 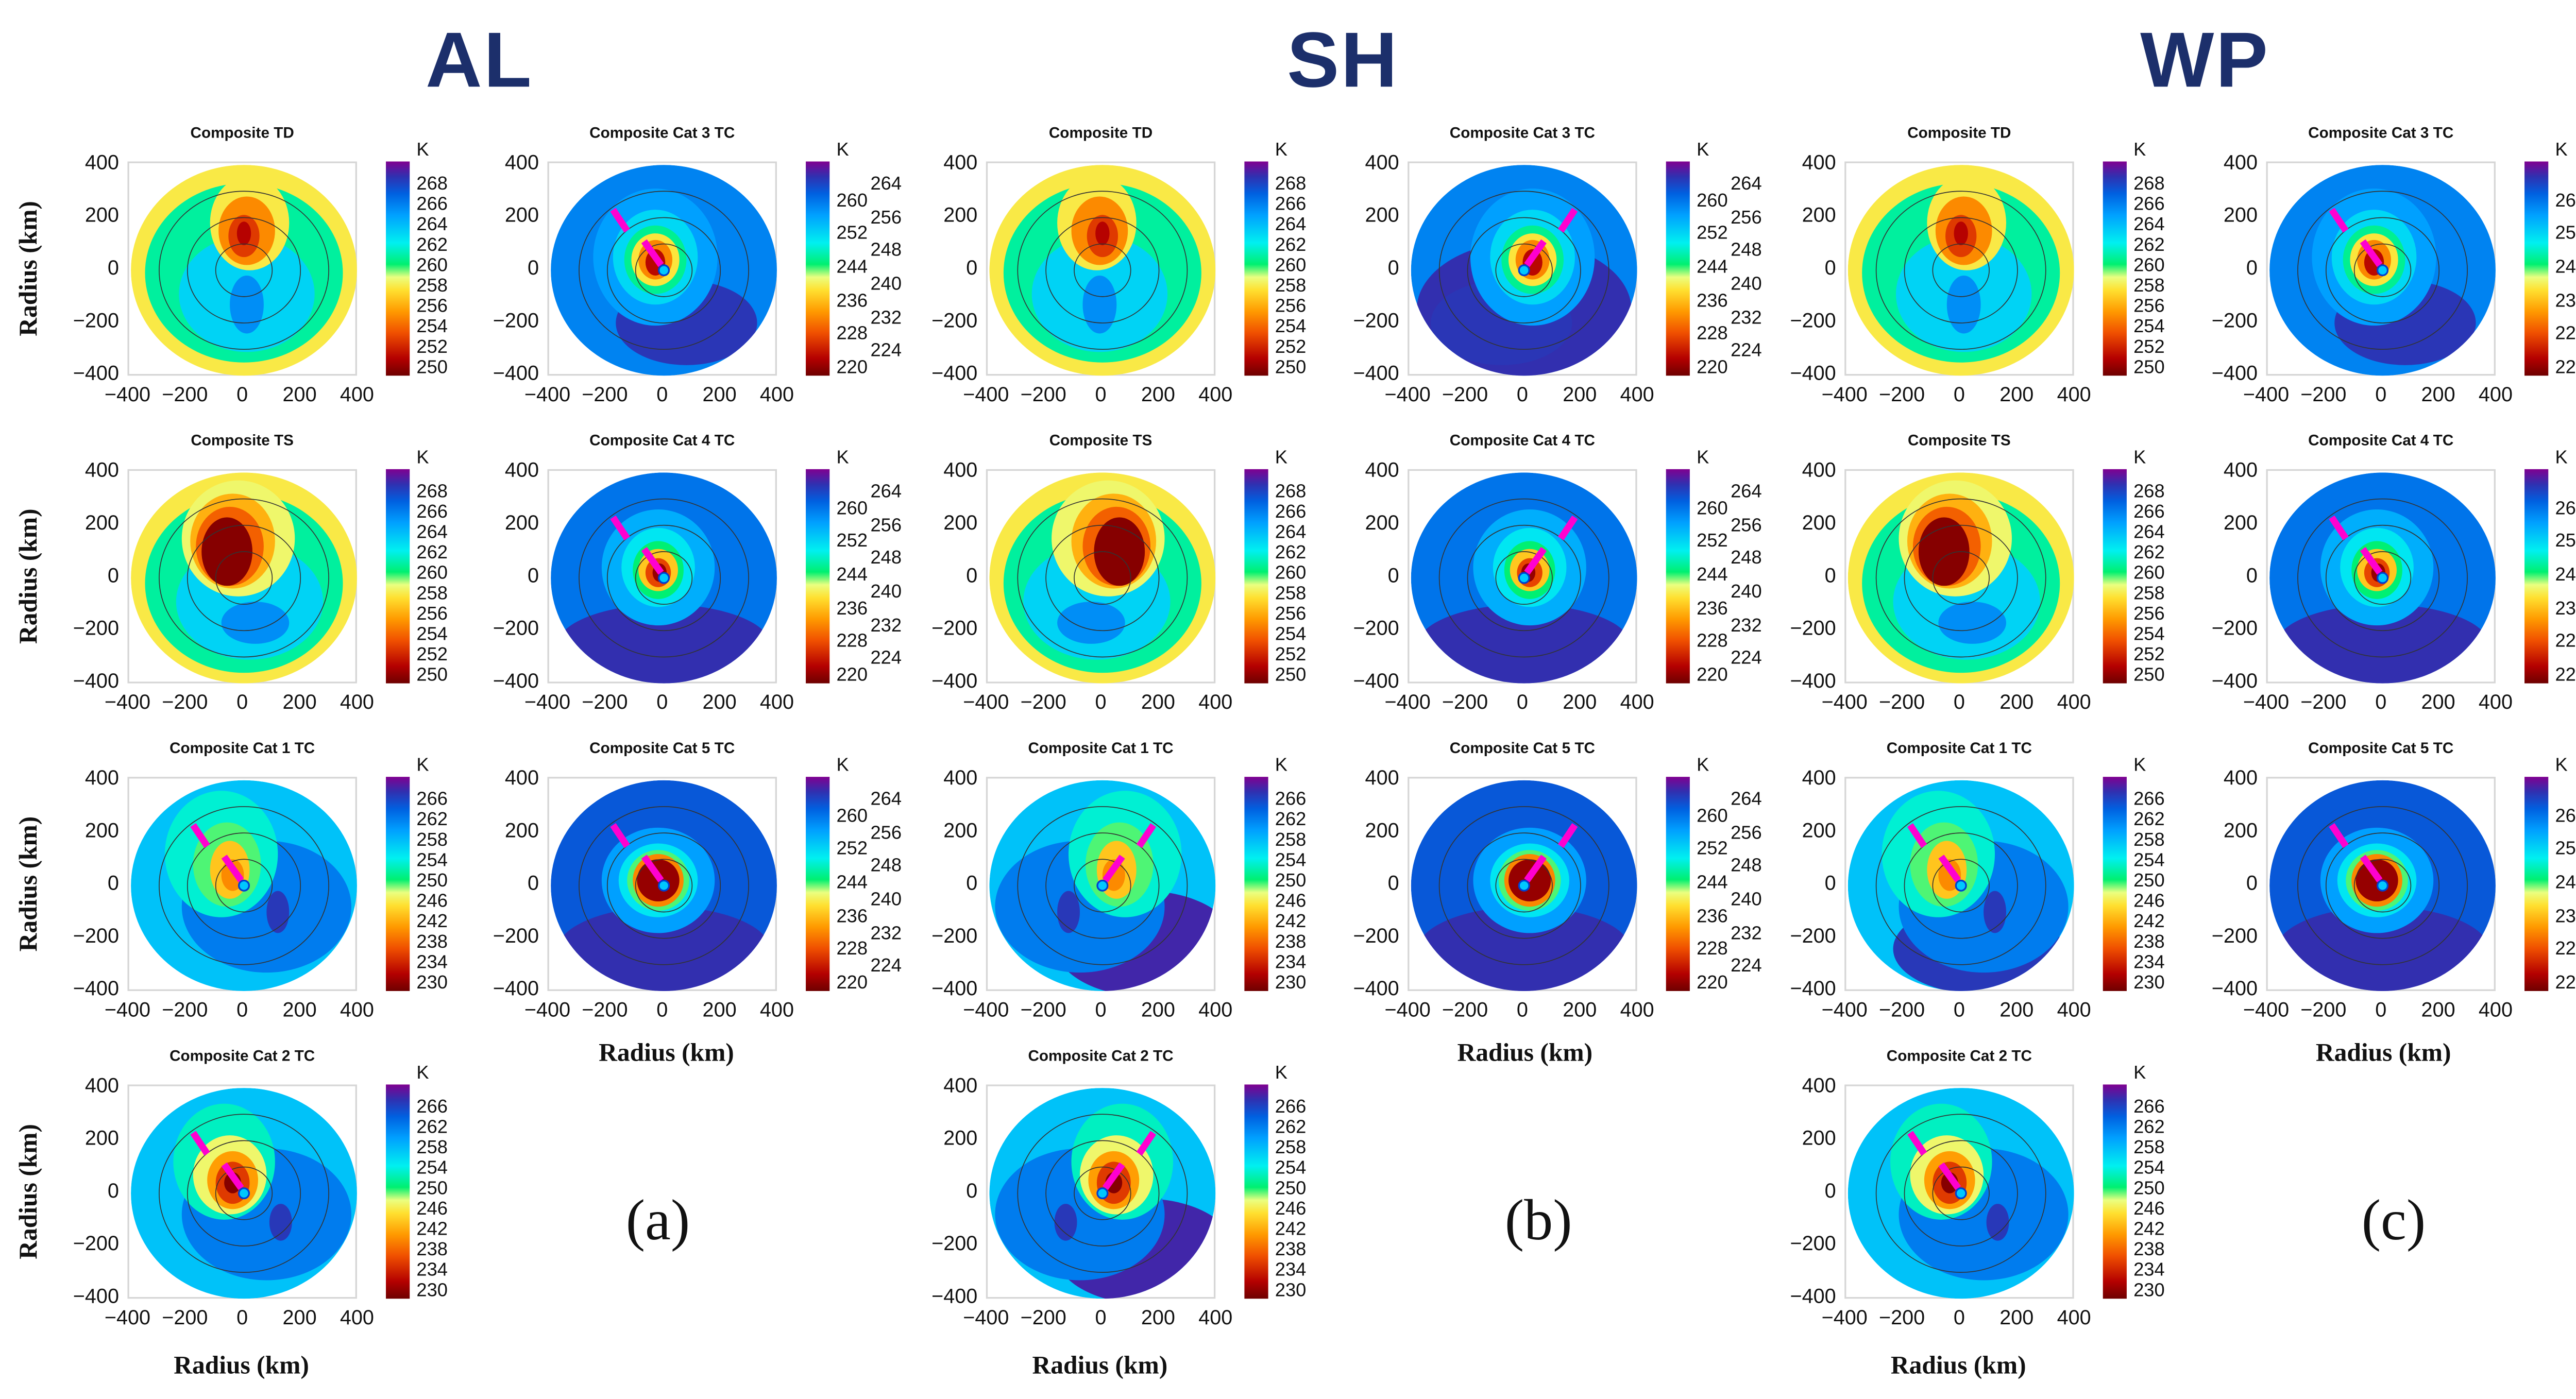 What do you see at coordinates (2565, 334) in the screenshot?
I see `colorbar-tick-label: 228` at bounding box center [2565, 334].